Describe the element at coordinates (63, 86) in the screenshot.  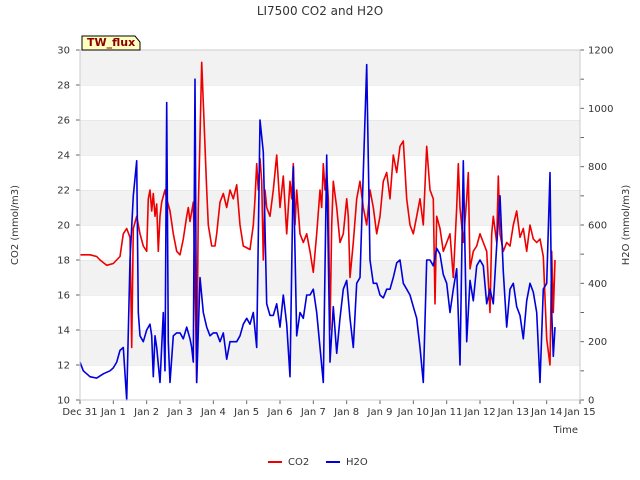
I see `y-left-tick-label: 28` at that location.